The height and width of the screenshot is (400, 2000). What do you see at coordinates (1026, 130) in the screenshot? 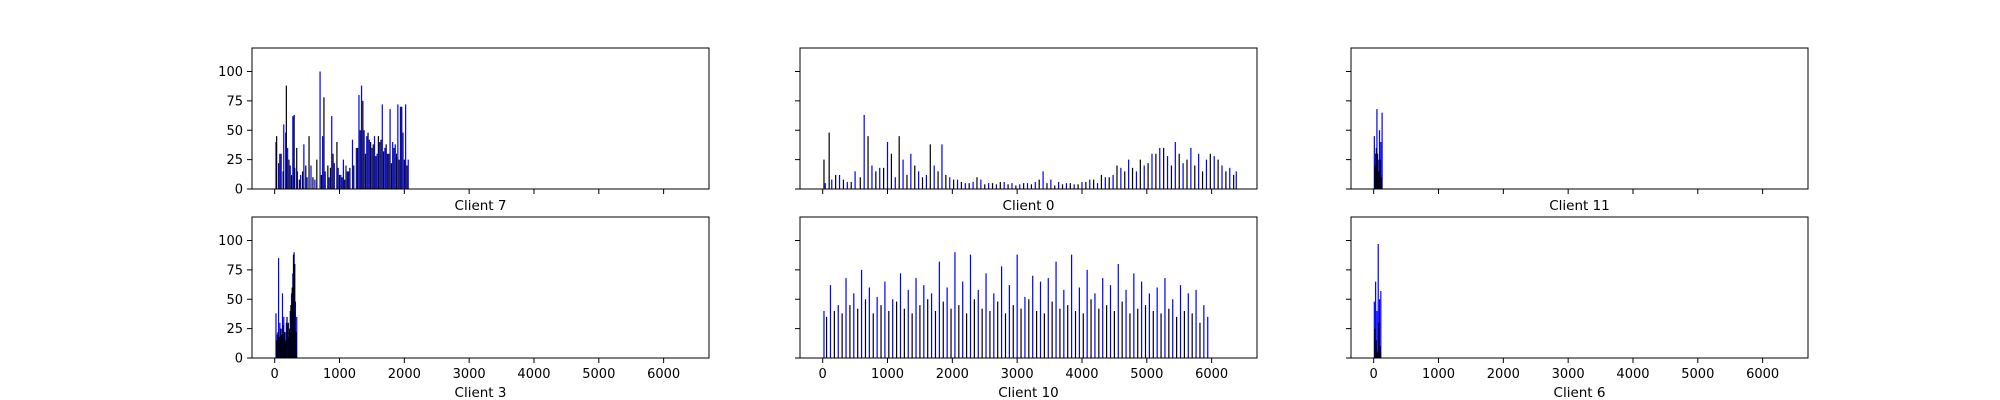
I see `chart-panel: Client 0` at bounding box center [1026, 130].